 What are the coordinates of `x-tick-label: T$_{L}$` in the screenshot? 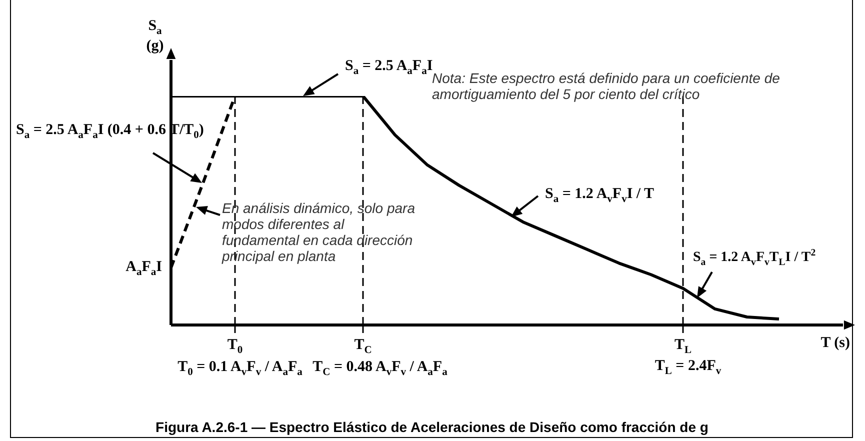 It's located at (683, 346).